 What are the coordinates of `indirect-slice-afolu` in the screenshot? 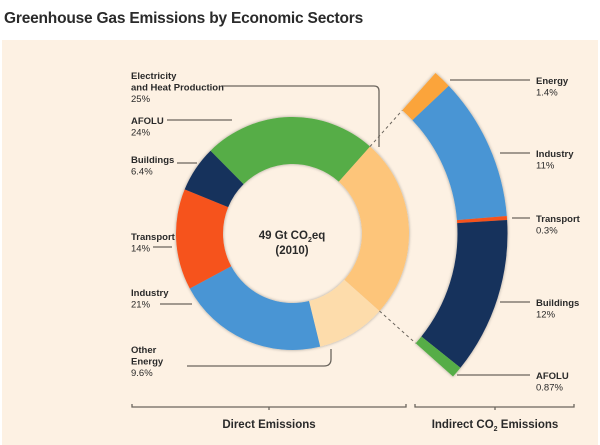 It's located at (438, 356).